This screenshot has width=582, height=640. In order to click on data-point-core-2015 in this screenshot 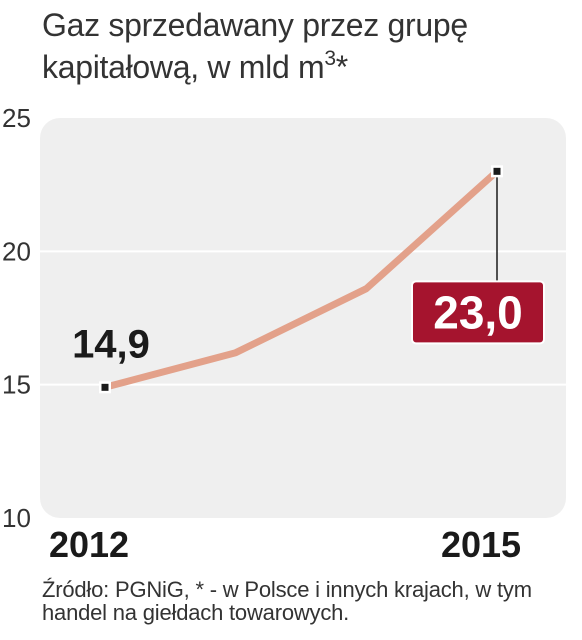, I will do `click(497, 171)`.